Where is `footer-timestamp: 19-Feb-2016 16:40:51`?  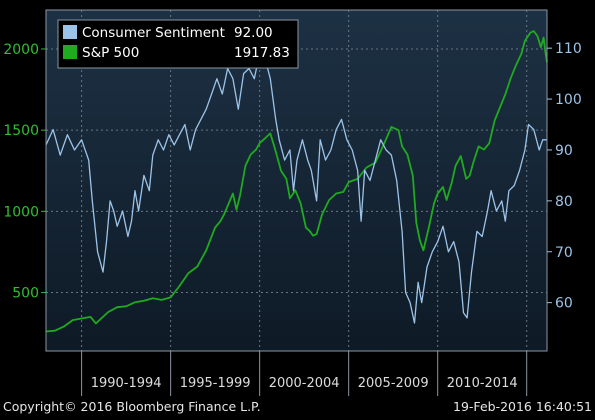 footer-timestamp: 19-Feb-2016 16:40:51 is located at coordinates (522, 406).